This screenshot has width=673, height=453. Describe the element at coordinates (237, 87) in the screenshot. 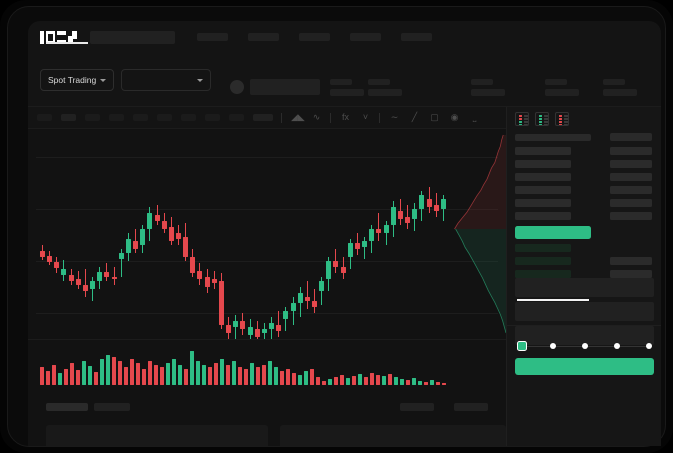

I see `pair-coin-avatar` at that location.